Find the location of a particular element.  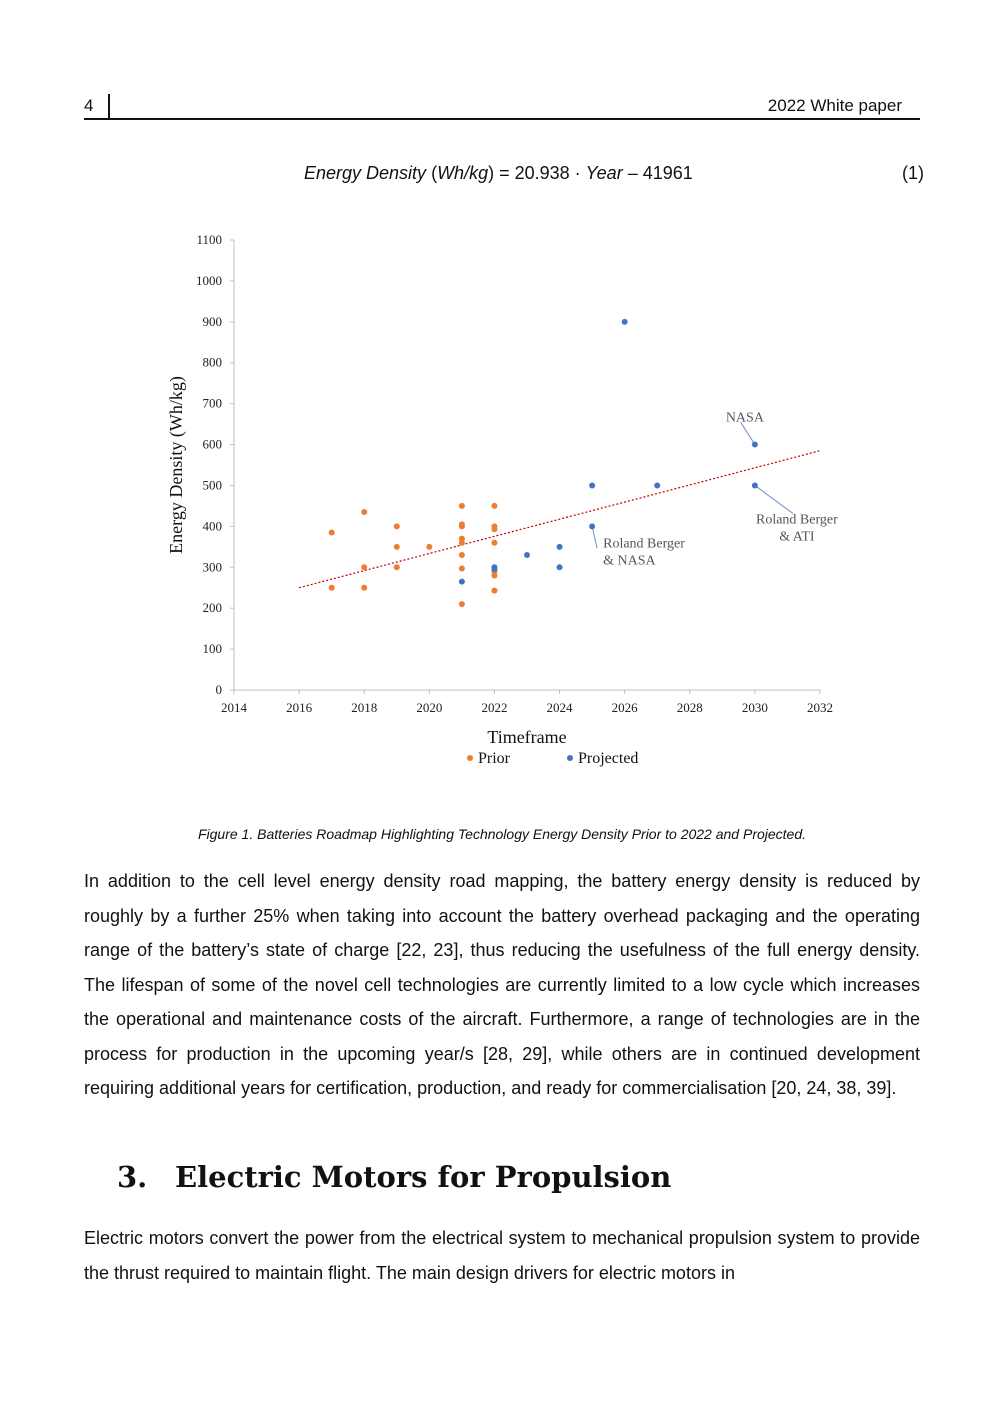

y-tick-label: 500 is located at coordinates (213, 484).